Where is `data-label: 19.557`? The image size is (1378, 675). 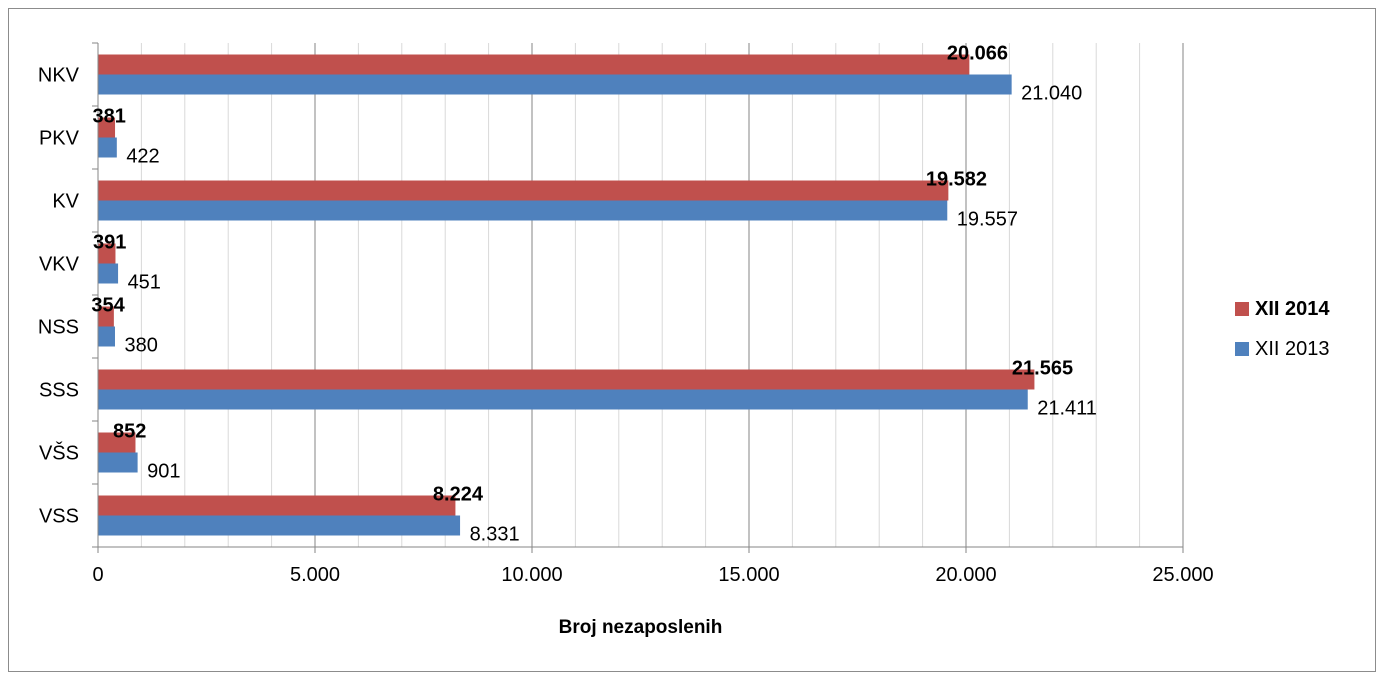 data-label: 19.557 is located at coordinates (987, 220).